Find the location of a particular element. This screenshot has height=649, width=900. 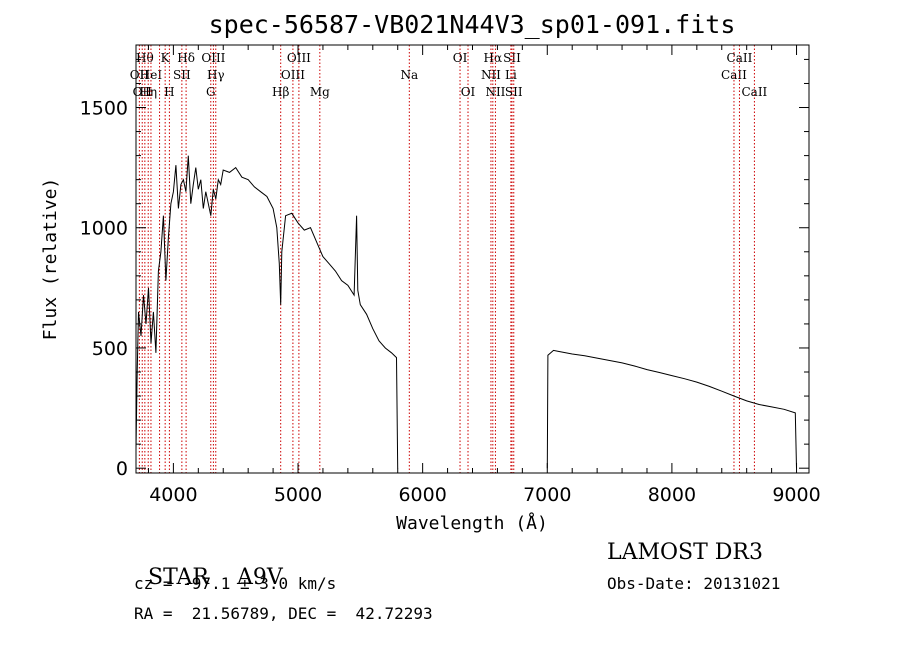

marker-label: K is located at coordinates (166, 58).